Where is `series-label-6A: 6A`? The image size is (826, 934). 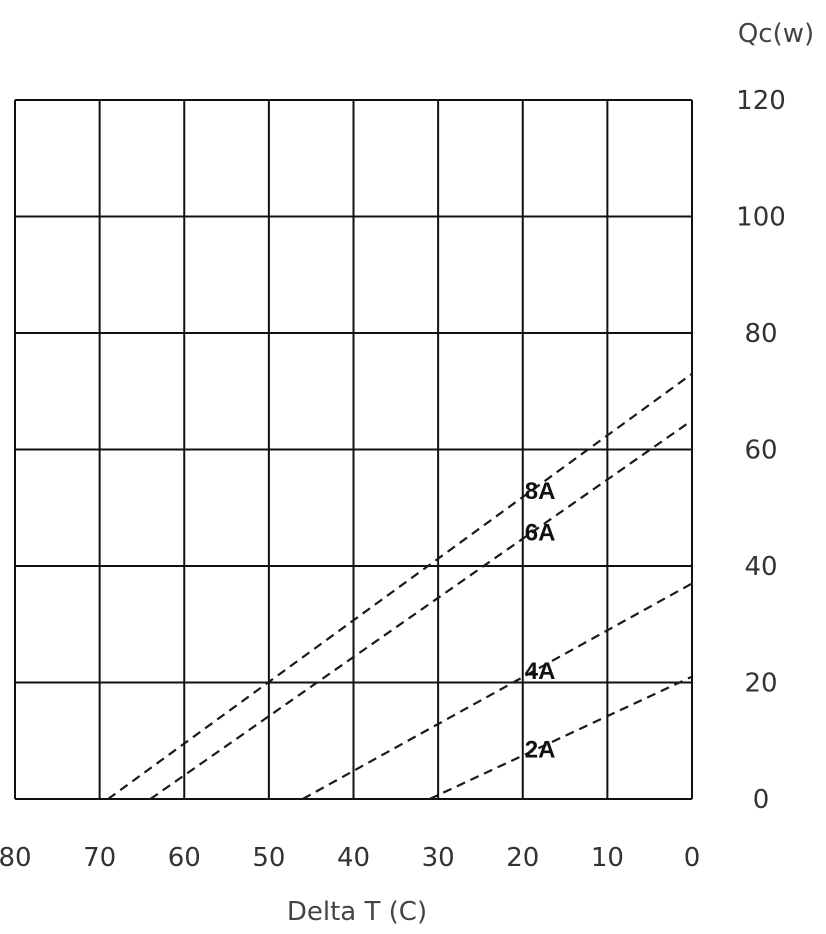
series-label-6A: 6A is located at coordinates (540, 533).